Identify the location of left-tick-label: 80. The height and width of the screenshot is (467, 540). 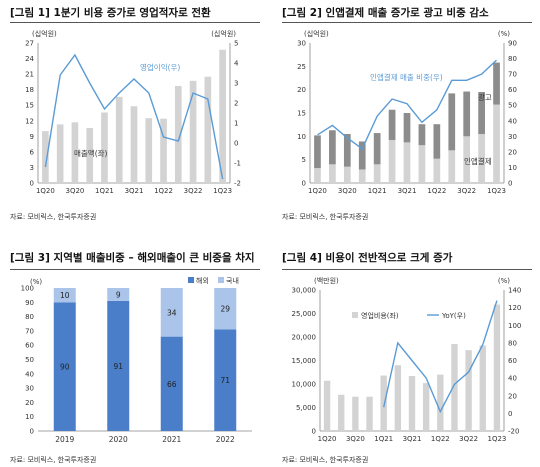
(29, 317).